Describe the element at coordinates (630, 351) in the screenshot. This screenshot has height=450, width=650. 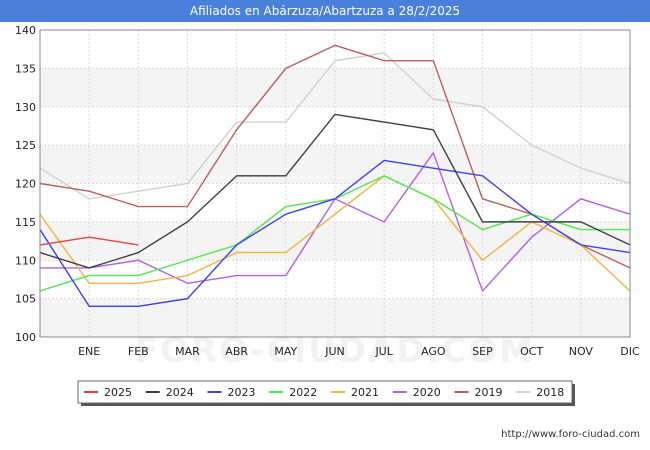
I see `x-tick-label: DIC` at that location.